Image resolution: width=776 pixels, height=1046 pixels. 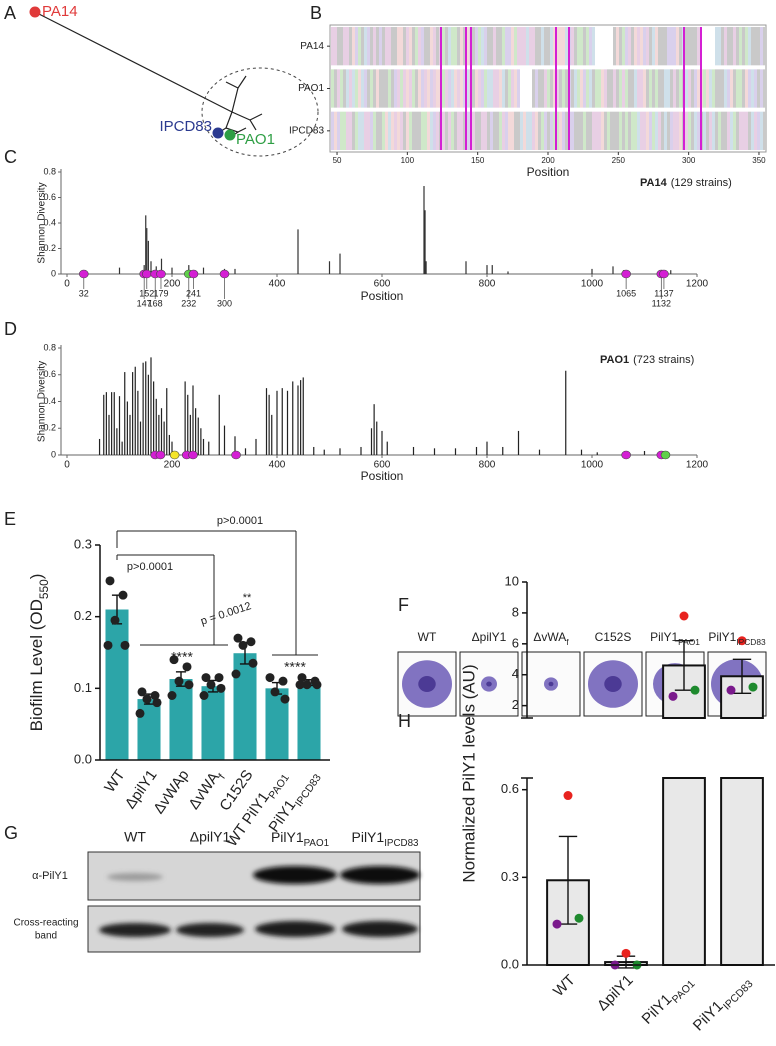 What do you see at coordinates (225, 614) in the screenshot?
I see `annotation: p = 0.0012` at bounding box center [225, 614].